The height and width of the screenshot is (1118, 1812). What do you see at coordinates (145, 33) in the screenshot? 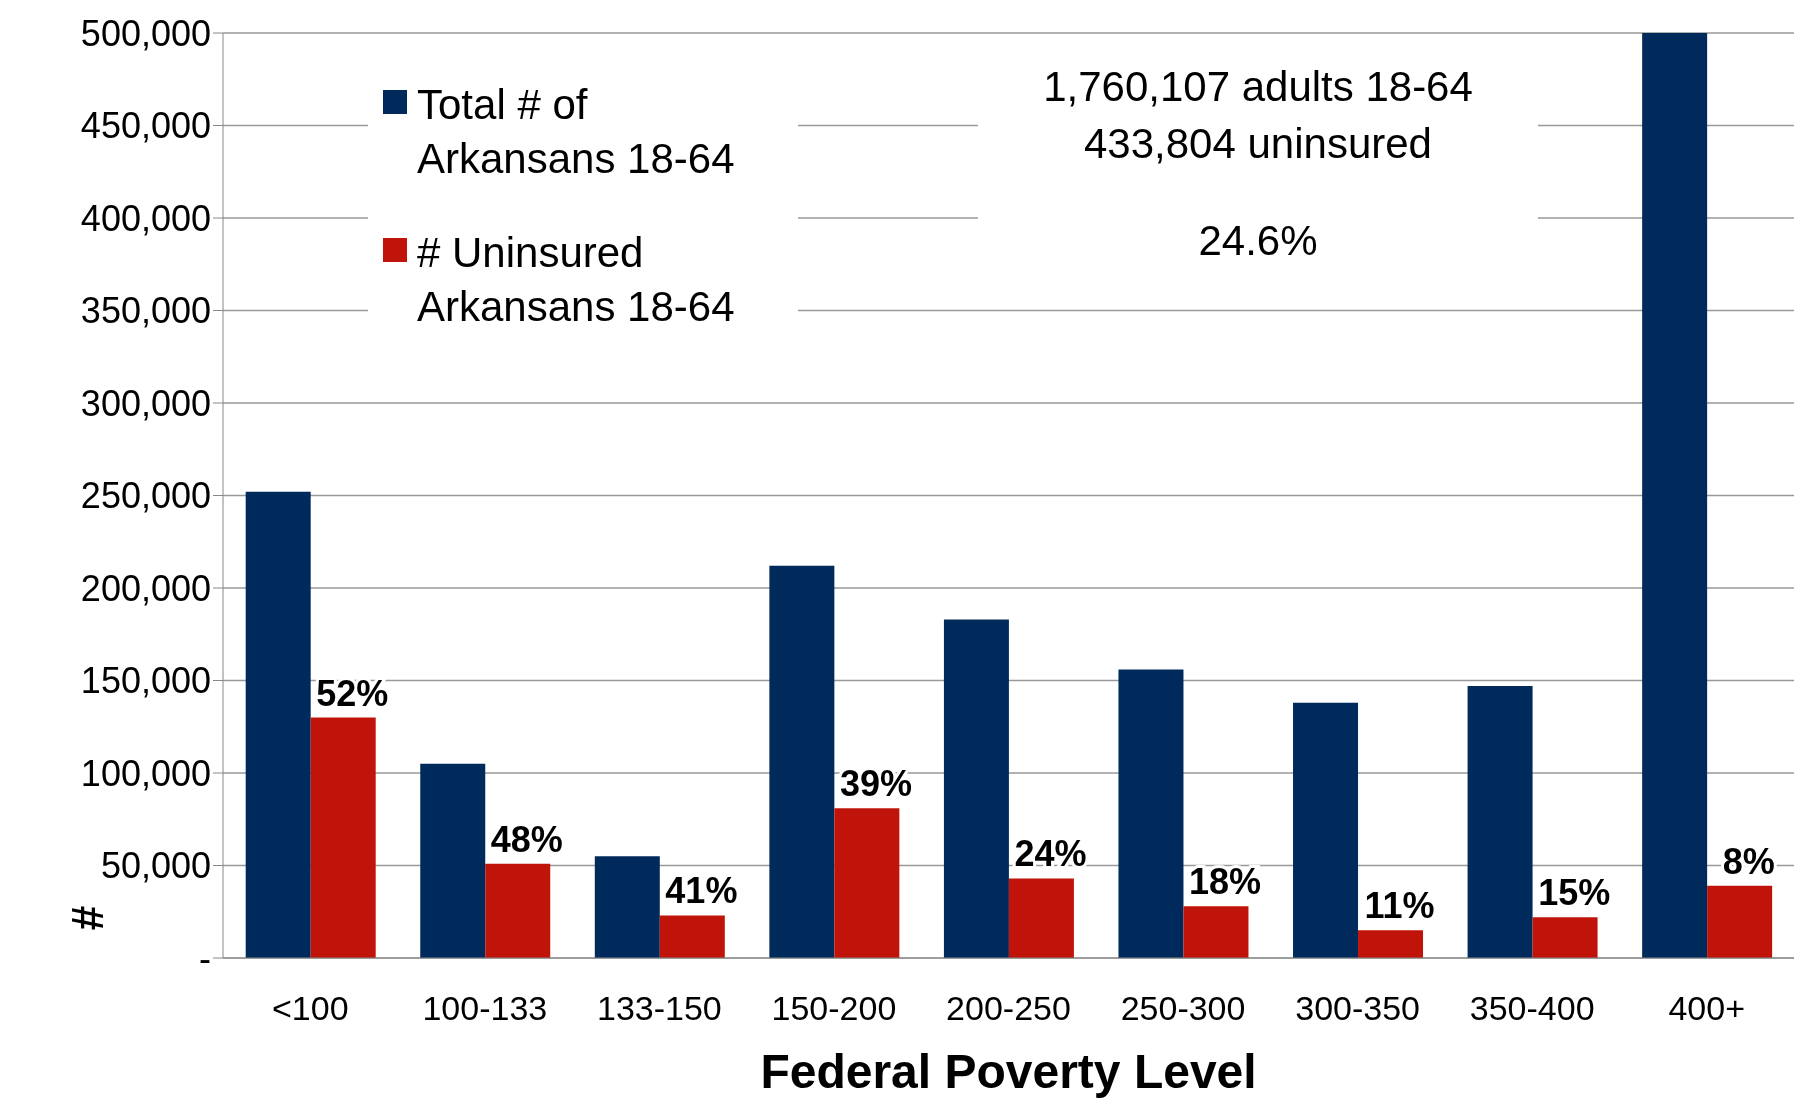
I see `y-tick-label: 500,000` at bounding box center [145, 33].